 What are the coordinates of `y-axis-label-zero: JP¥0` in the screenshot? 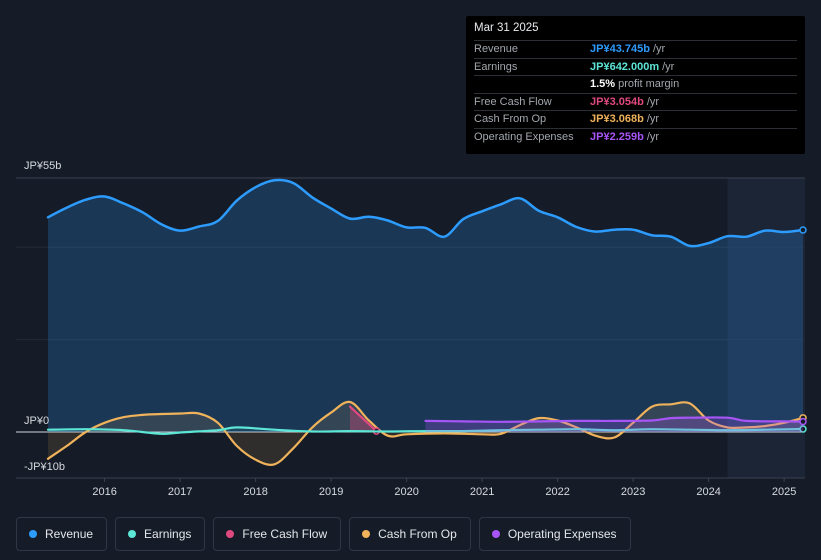 It's located at (36, 421).